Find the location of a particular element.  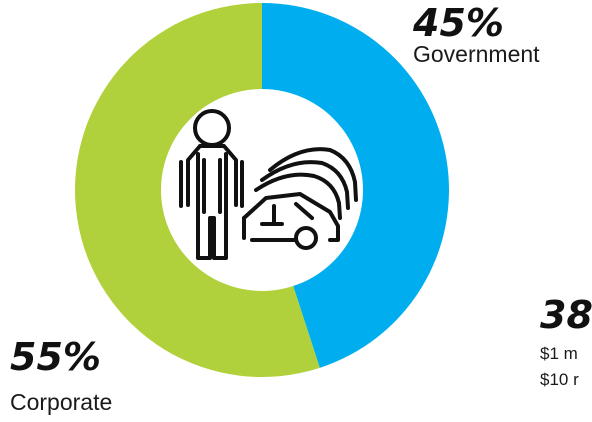

partial-line-1: $1 m is located at coordinates (559, 353).